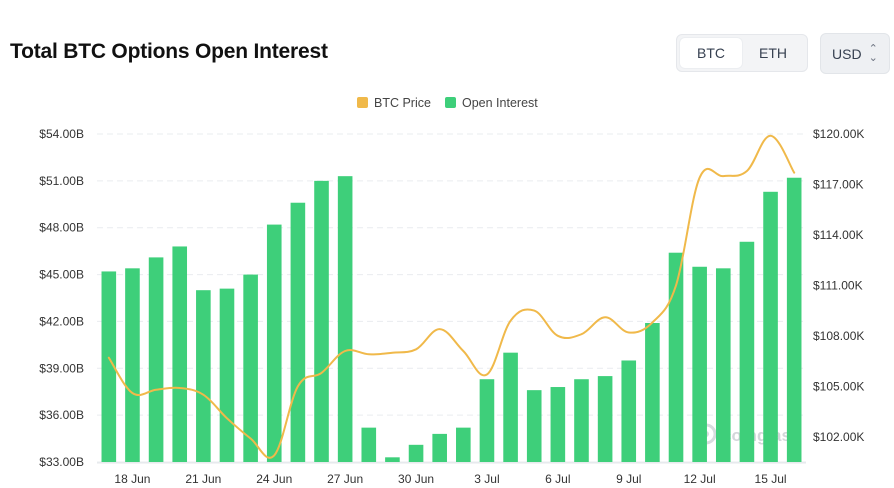 Image resolution: width=894 pixels, height=488 pixels. Describe the element at coordinates (838, 184) in the screenshot. I see `y-right-tick-label: $117.00K` at that location.